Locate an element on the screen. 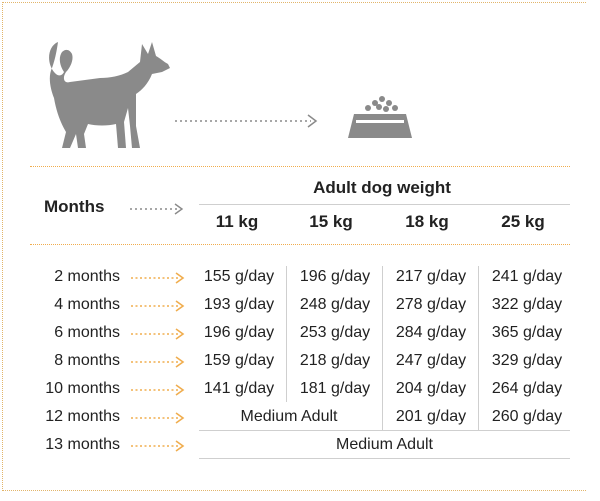 The height and width of the screenshot is (501, 600). table-cell: 193 g/day is located at coordinates (239, 304).